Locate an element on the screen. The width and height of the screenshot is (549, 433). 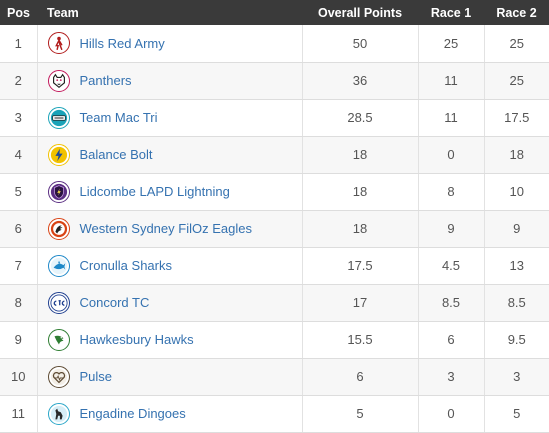
race-1-cell: 25 is located at coordinates (450, 44).